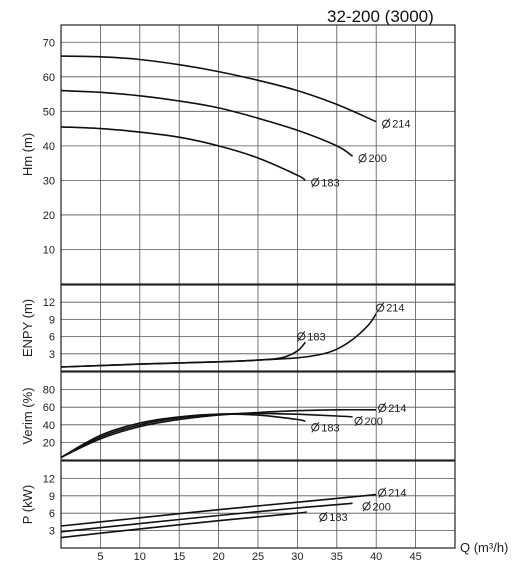 This screenshot has width=517, height=580. I want to click on y-tick-label: 10, so click(49, 250).